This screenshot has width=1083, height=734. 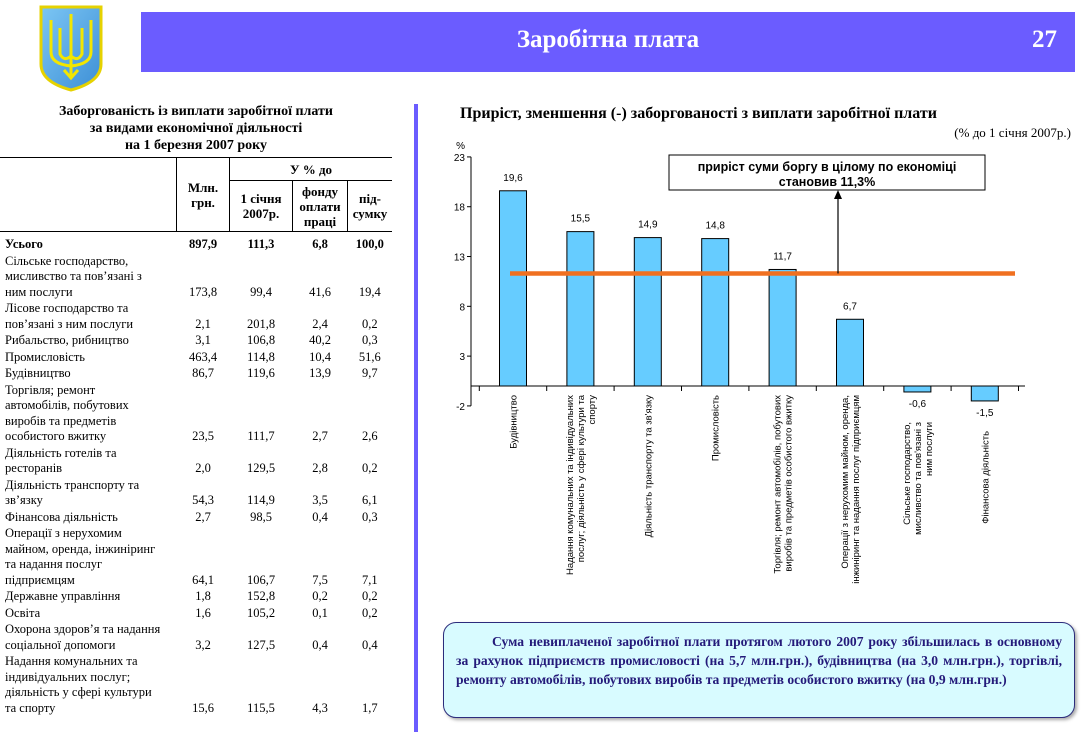 I want to click on category-label: спорту, so click(x=592, y=410).